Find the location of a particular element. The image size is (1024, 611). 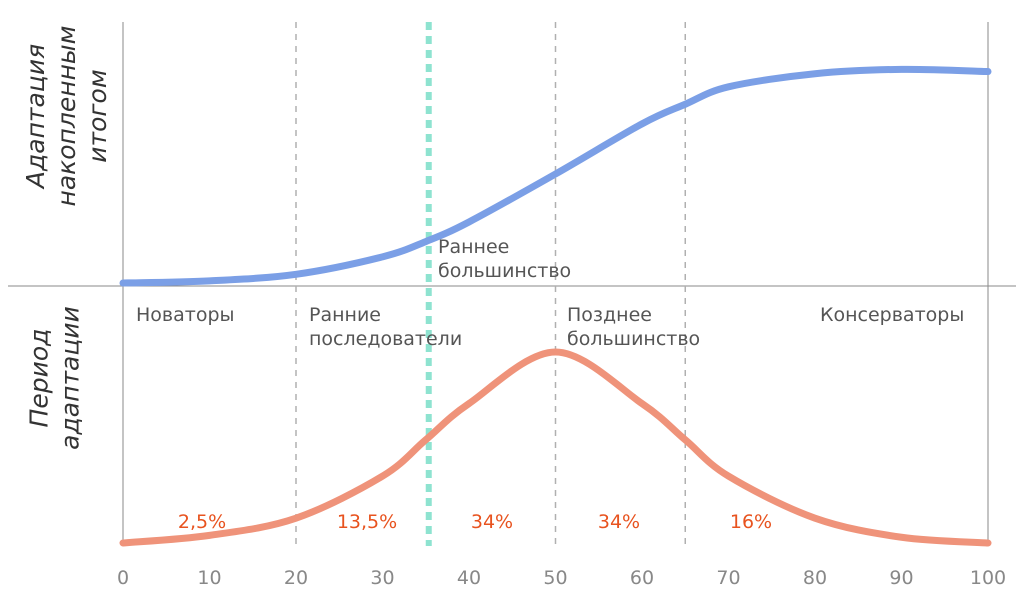

top-y-axis-label-line: итогом is located at coordinates (97, 115).